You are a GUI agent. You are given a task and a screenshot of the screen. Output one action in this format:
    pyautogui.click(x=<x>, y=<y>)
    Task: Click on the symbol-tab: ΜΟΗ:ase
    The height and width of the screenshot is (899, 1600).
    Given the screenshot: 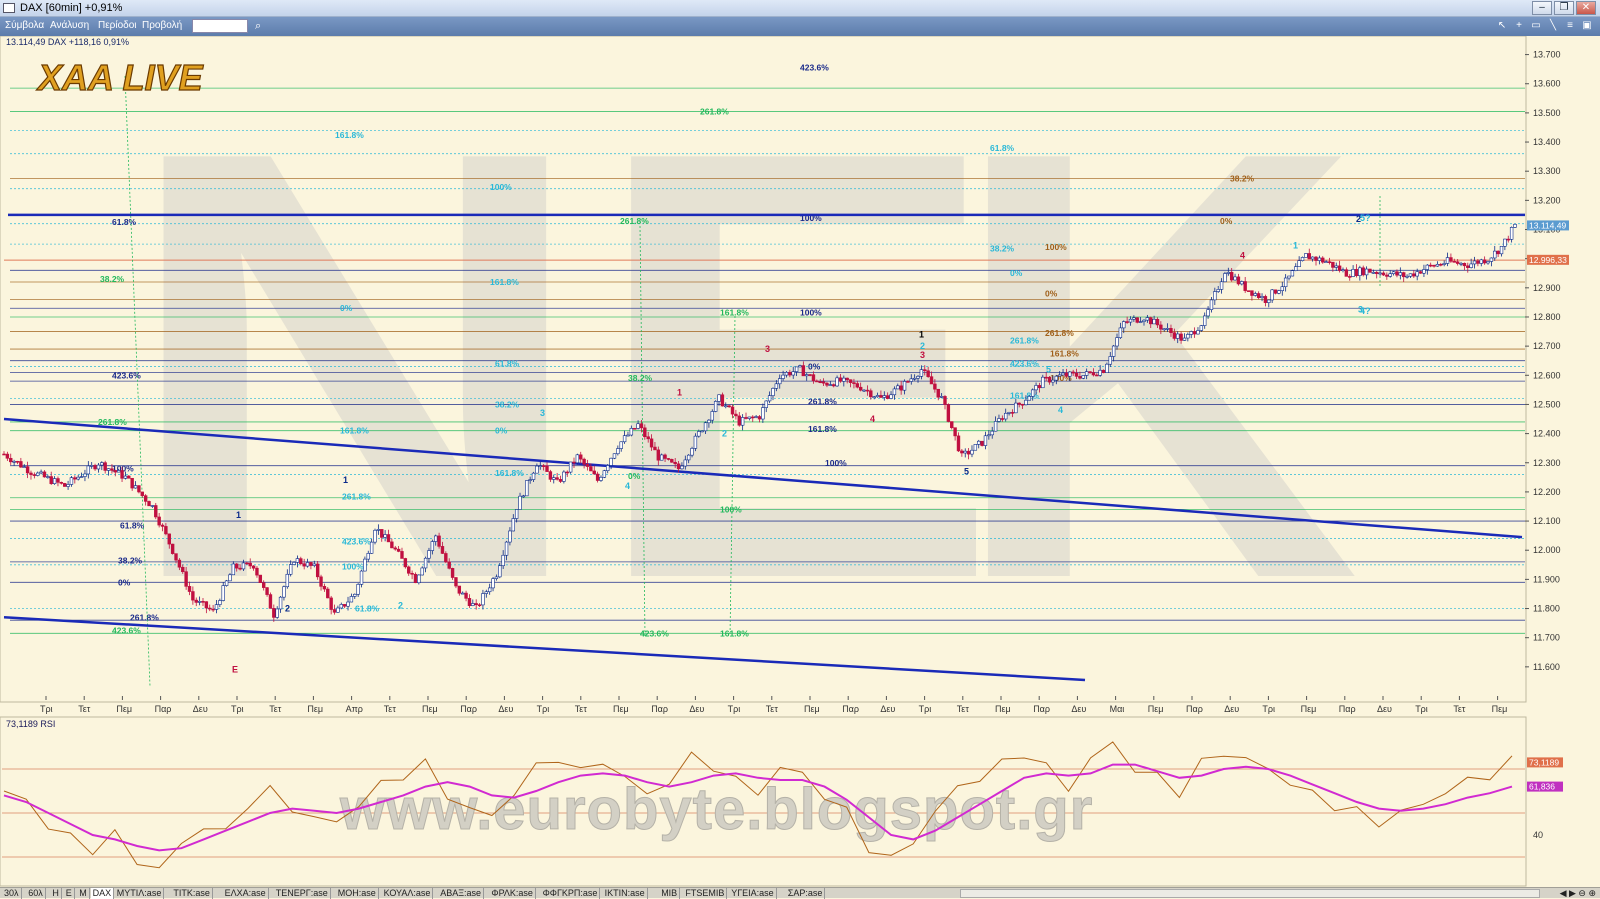 What is the action you would take?
    pyautogui.click(x=357, y=893)
    